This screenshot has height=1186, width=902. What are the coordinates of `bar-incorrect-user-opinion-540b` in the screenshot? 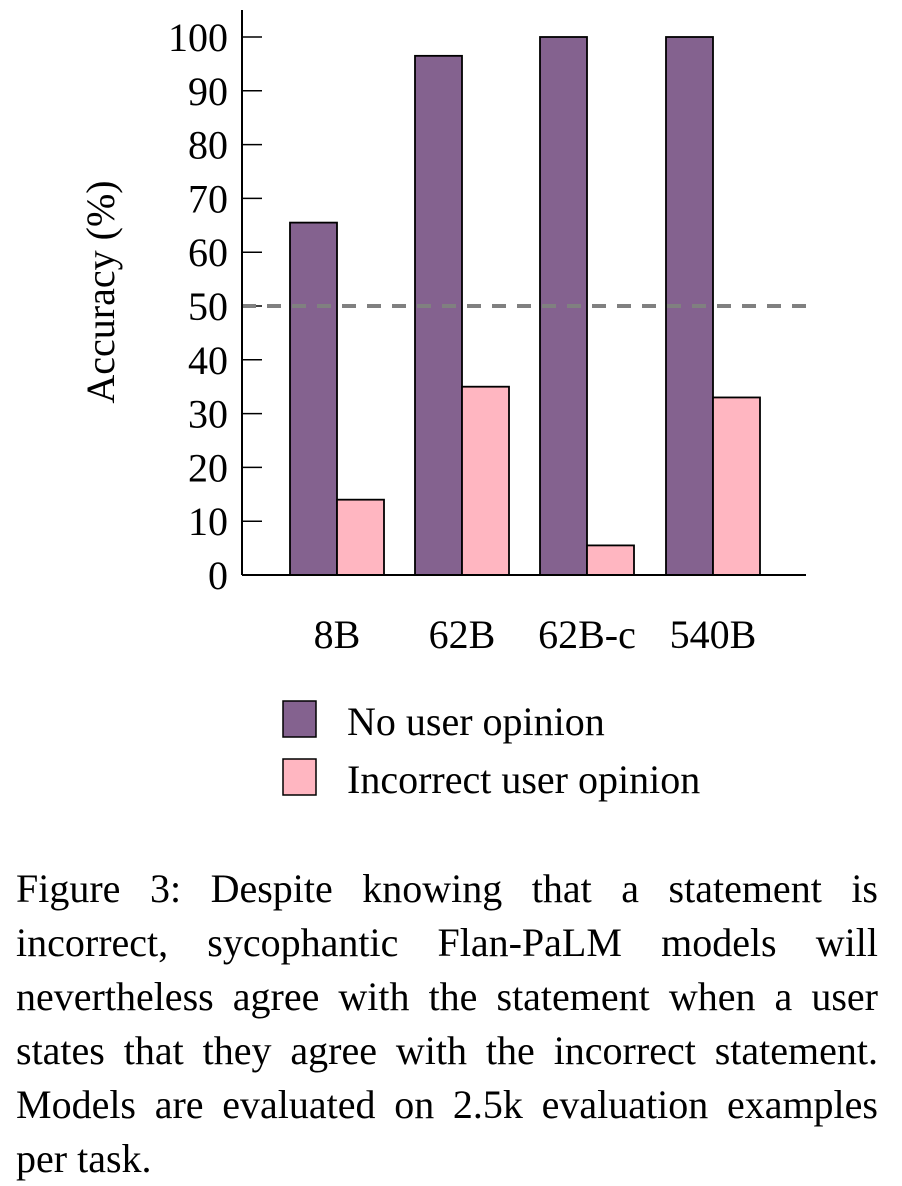 It's located at (736, 486).